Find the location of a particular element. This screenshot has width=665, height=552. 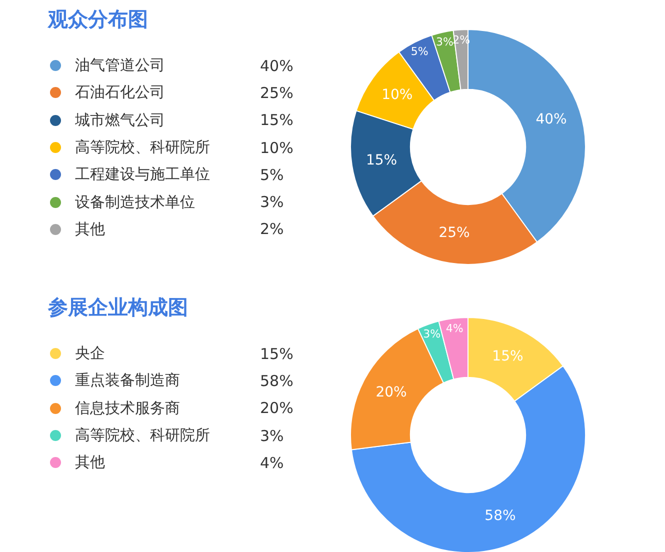

data-label: 58% is located at coordinates (500, 516).